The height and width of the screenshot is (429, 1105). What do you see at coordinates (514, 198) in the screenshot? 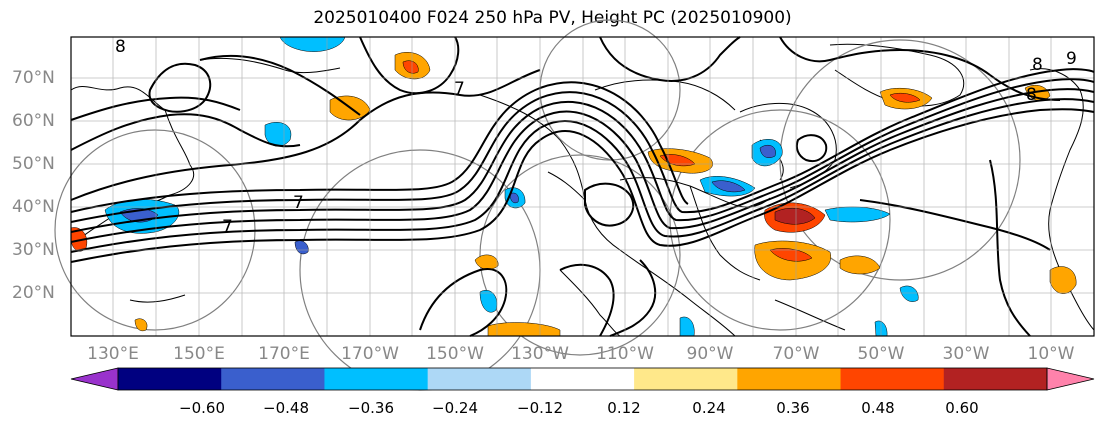
I see `pv-neg-sub-pacific-core` at bounding box center [514, 198].